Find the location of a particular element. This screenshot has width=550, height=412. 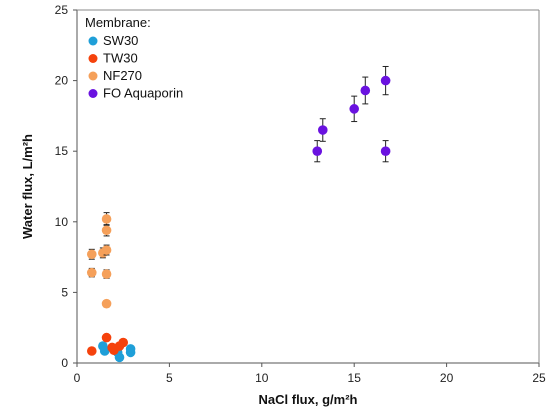

y-tick-label: 20 is located at coordinates (62, 81).